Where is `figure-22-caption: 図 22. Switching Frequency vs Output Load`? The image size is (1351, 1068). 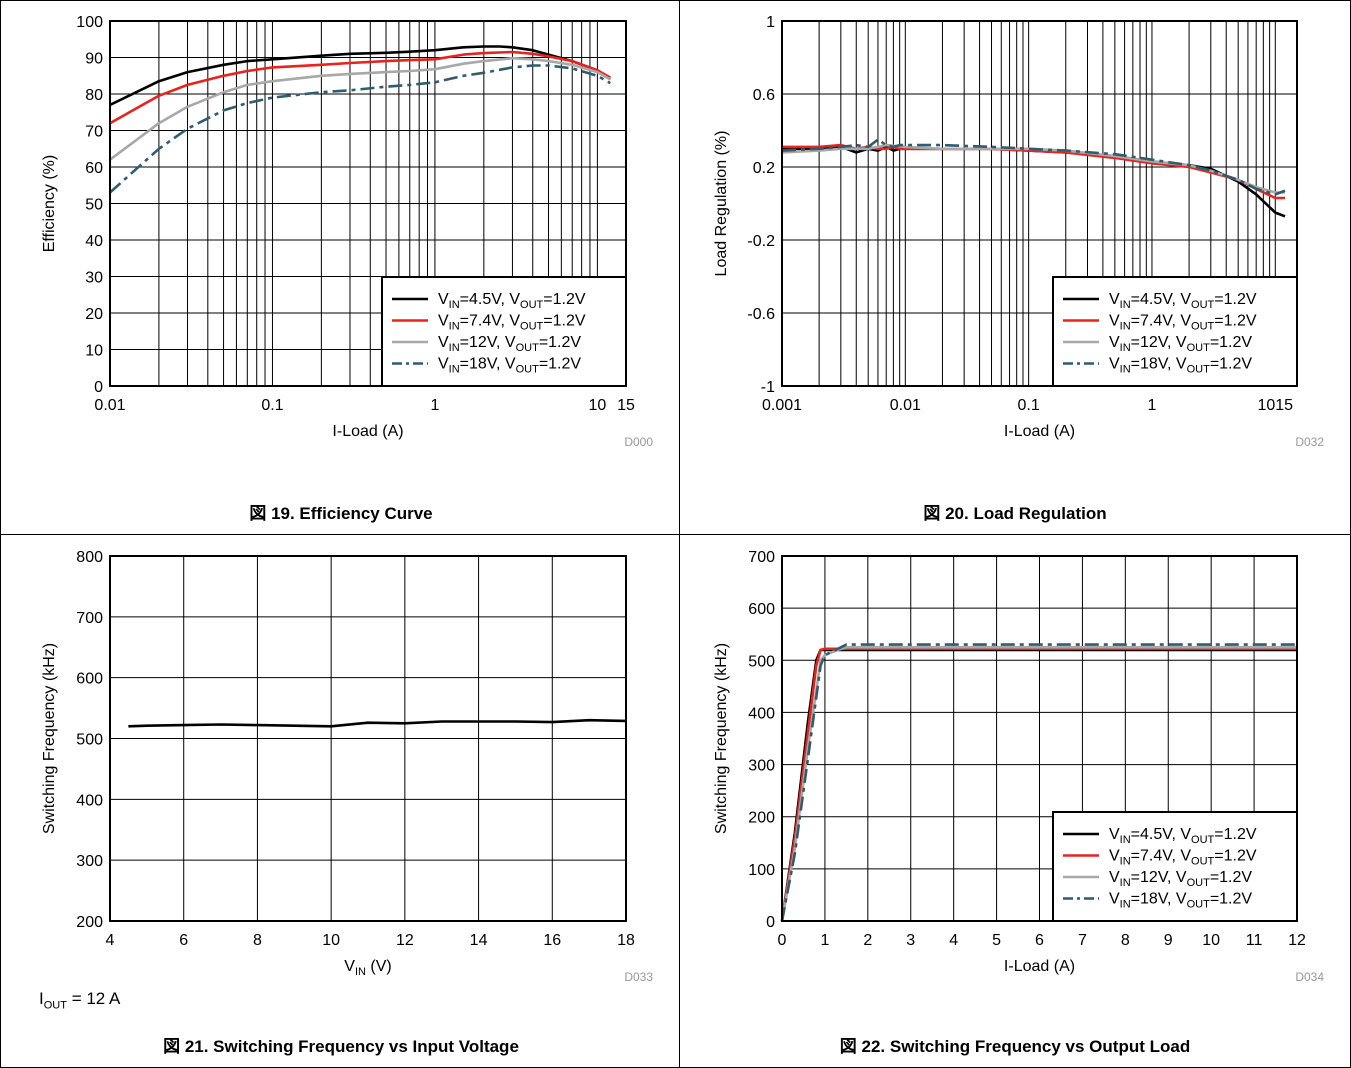
figure-22-caption: 図 22. Switching Frequency vs Output Load is located at coordinates (1015, 1046).